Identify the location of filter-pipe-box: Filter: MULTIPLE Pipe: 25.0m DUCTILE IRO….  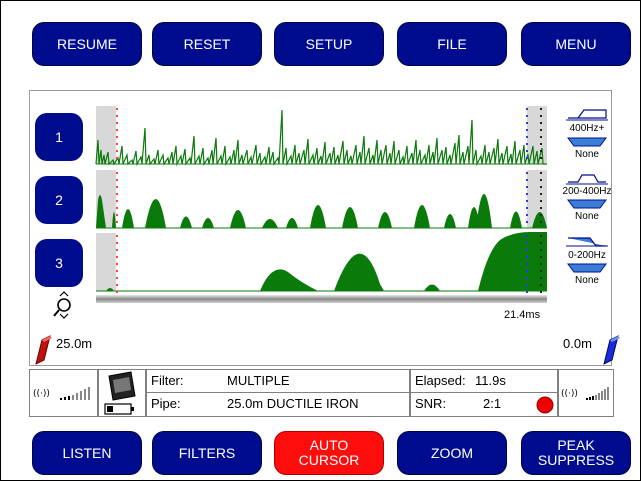
(278, 393).